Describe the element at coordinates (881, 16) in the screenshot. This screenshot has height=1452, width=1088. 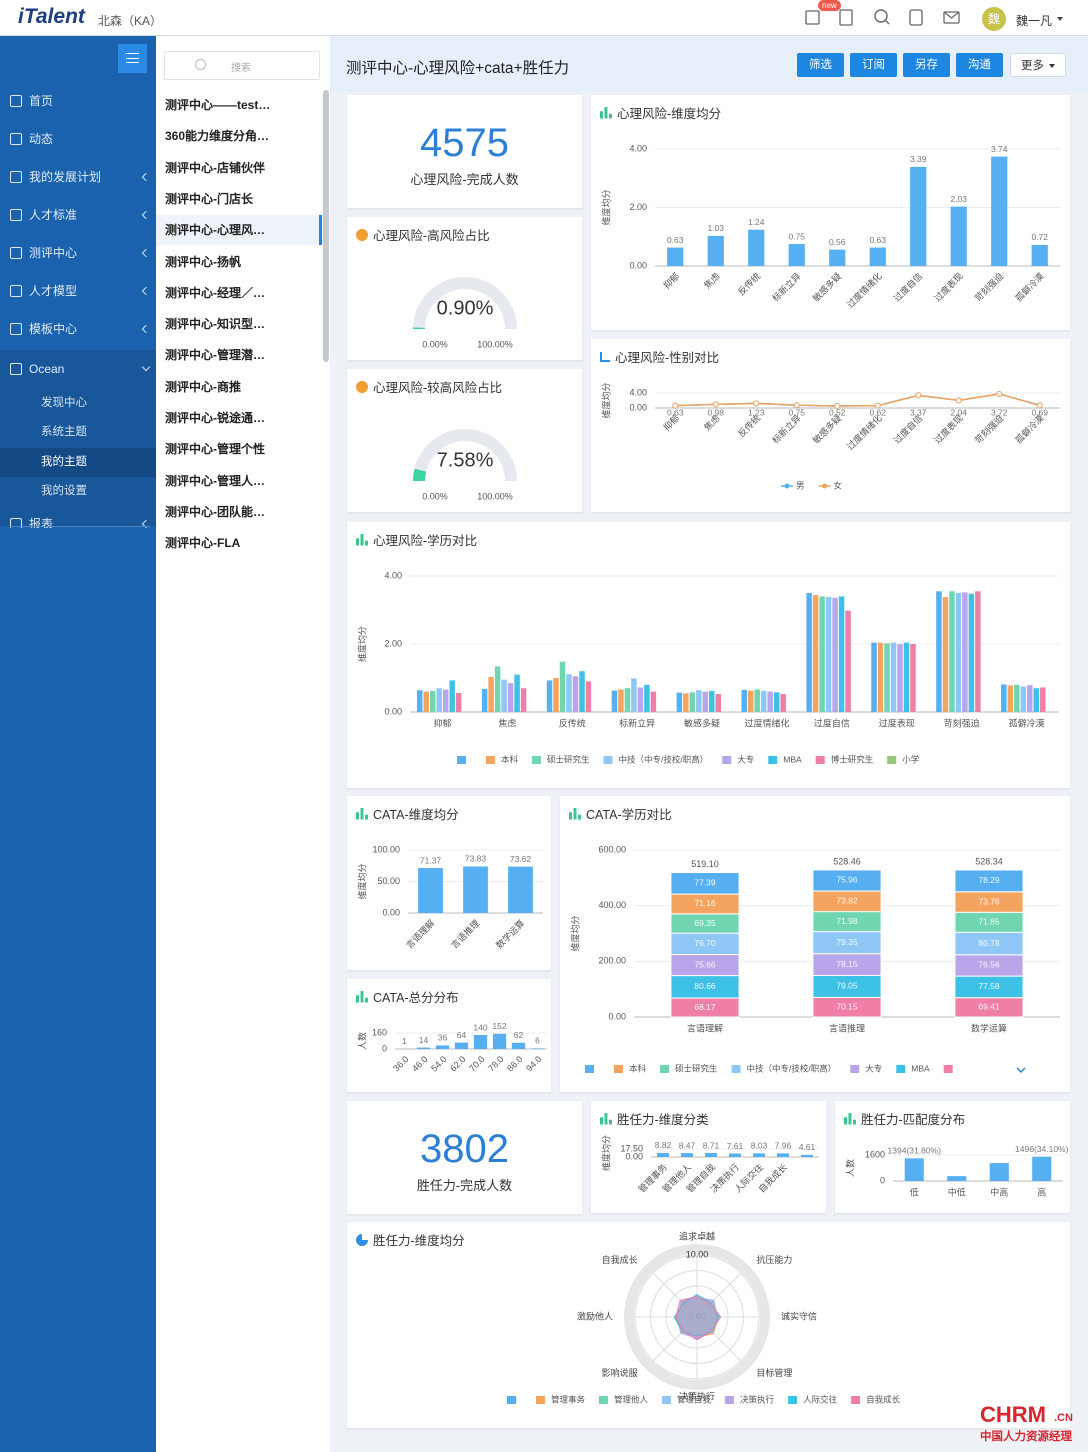
I see `search-icon` at that location.